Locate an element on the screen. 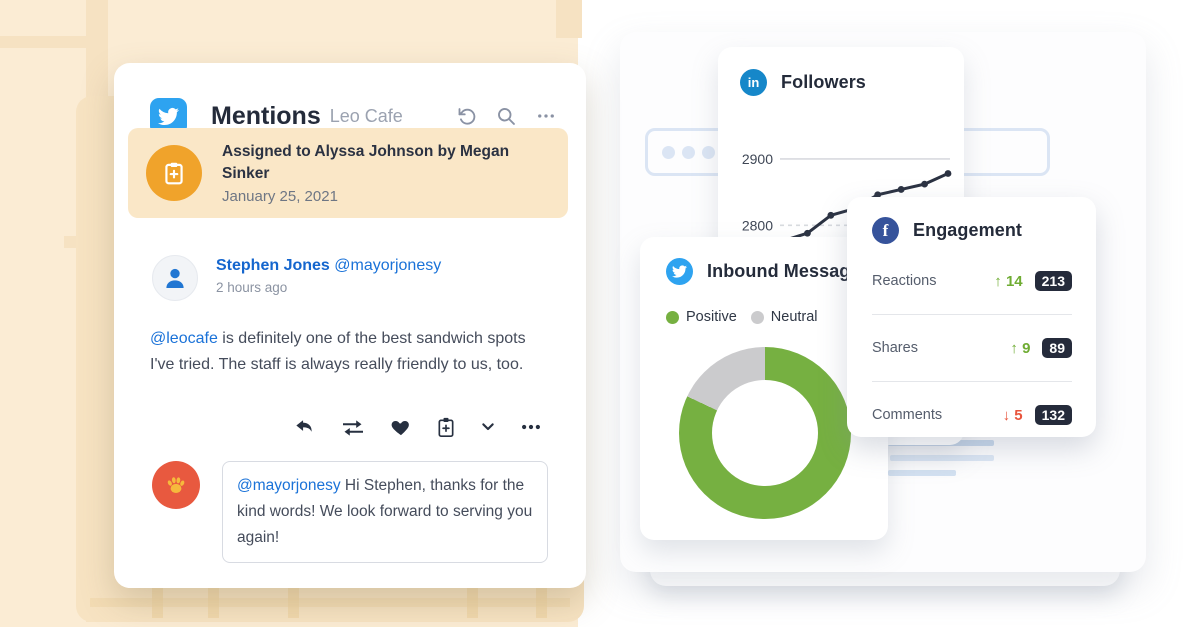 The image size is (1200, 627). engagement-card-title: Engagement is located at coordinates (968, 230).